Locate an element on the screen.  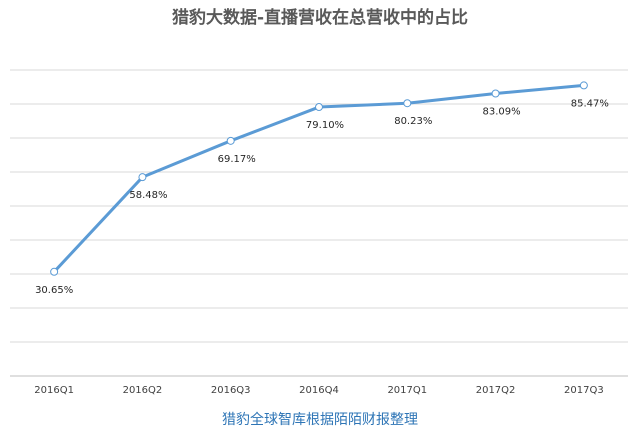
data-label: 85.47% is located at coordinates (590, 103).